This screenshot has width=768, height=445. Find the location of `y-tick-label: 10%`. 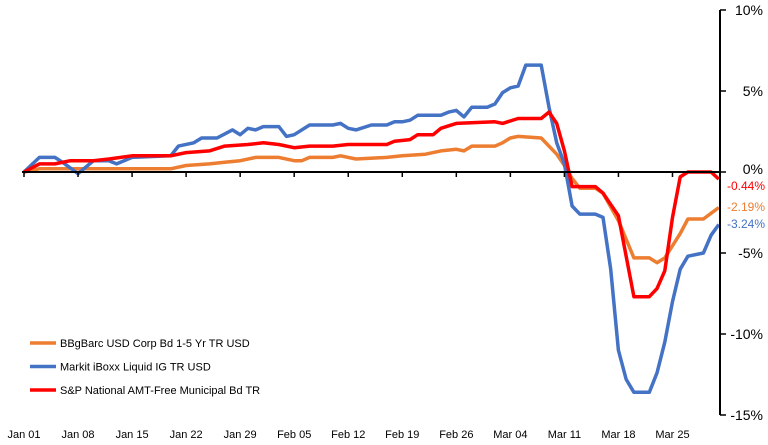

y-tick-label: 10% is located at coordinates (749, 10).